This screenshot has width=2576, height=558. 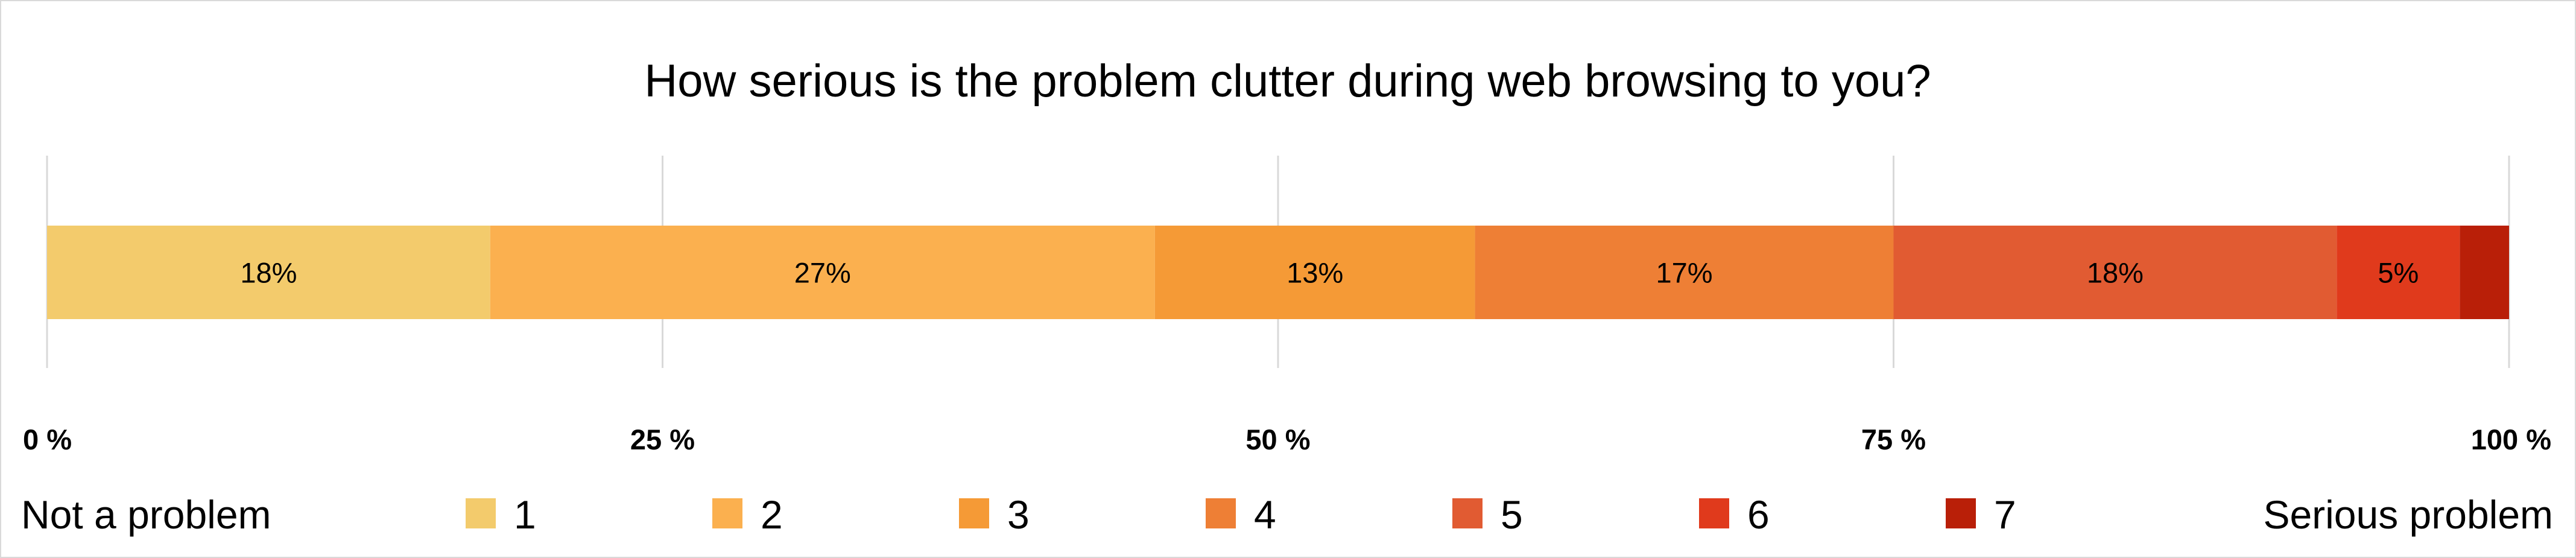 I want to click on legend-label-1: 1, so click(x=525, y=514).